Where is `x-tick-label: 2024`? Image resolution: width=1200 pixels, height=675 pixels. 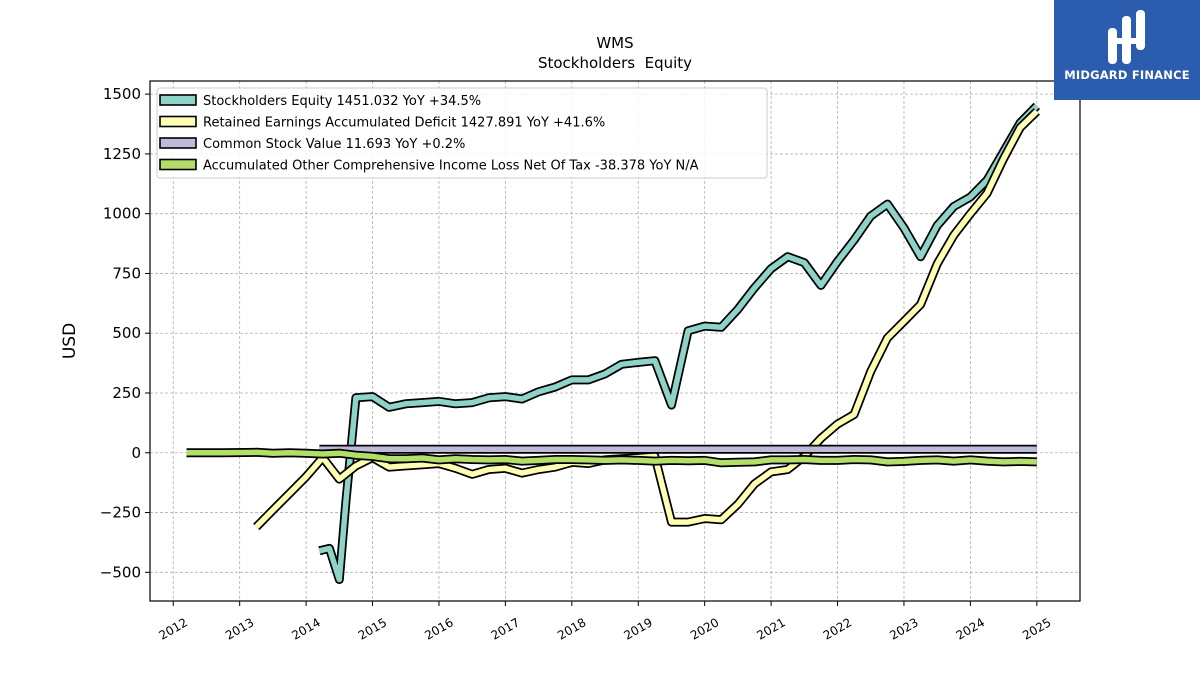
x-tick-label: 2024 is located at coordinates (970, 628).